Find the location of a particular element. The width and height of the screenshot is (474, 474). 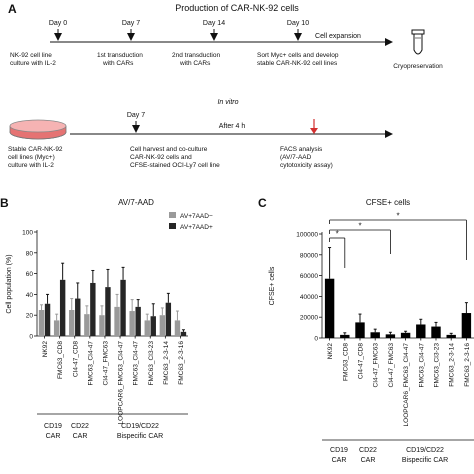

group-c-bispecific-name: CD19/CD22 is located at coordinates (425, 450).